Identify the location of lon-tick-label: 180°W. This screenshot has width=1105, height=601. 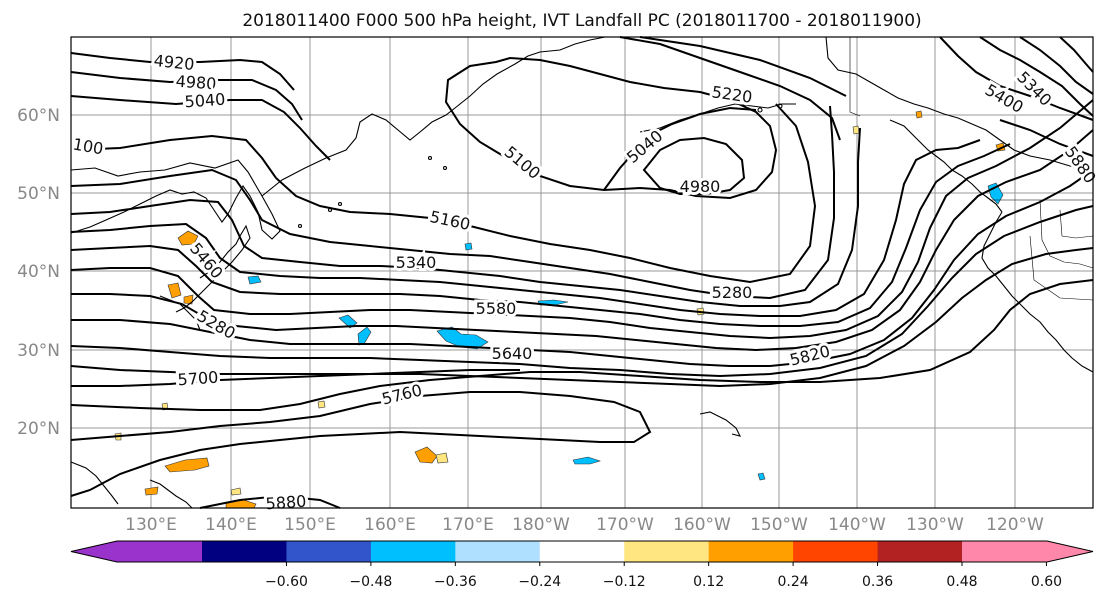
(541, 525).